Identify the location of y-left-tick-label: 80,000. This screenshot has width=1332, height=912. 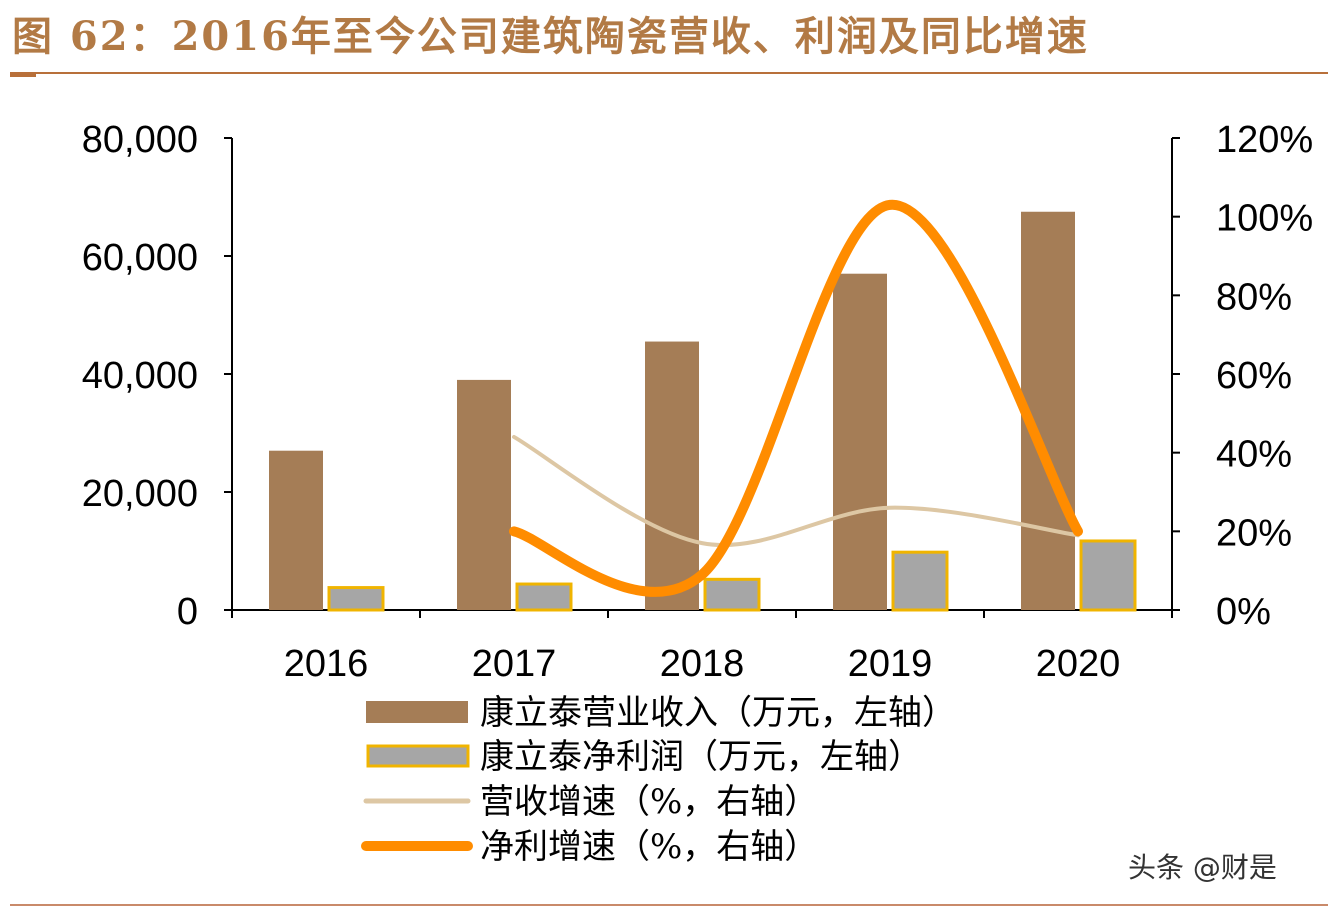
(140, 140).